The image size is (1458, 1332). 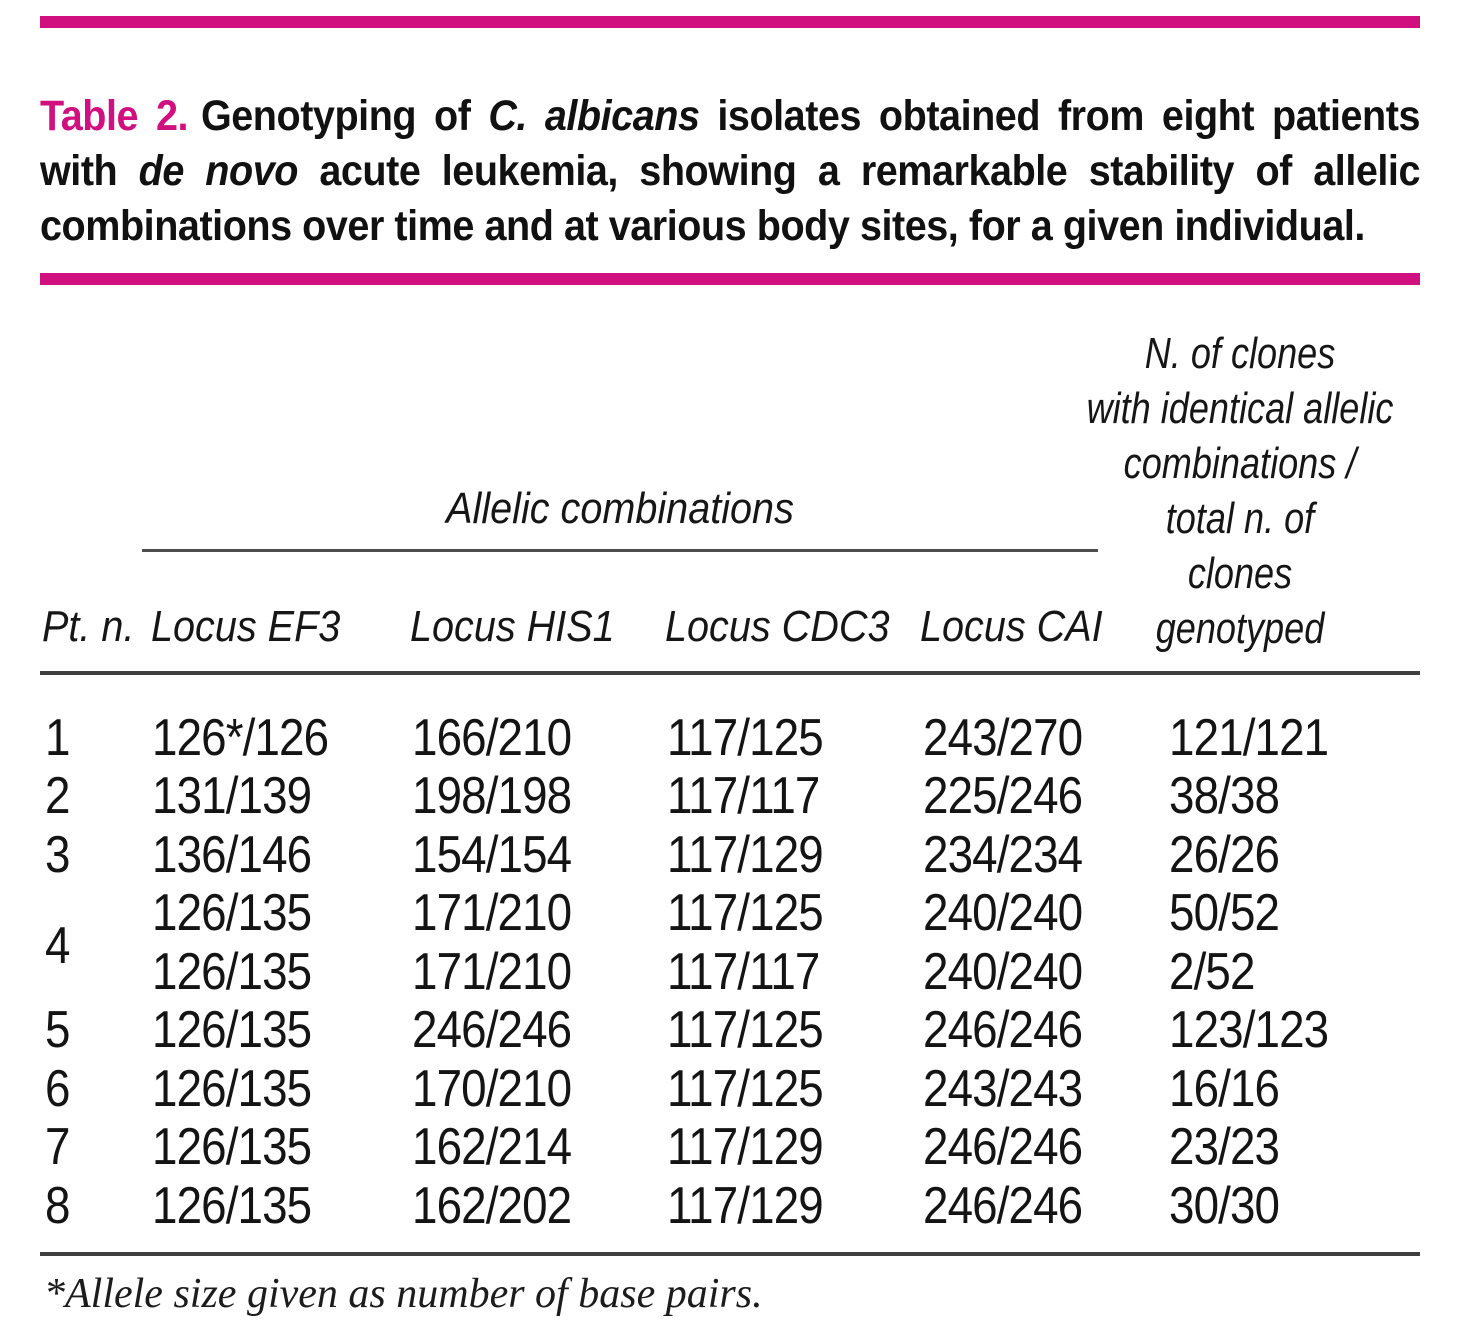 What do you see at coordinates (1011, 626) in the screenshot?
I see `column-header-locus-cai: Locus CAI` at bounding box center [1011, 626].